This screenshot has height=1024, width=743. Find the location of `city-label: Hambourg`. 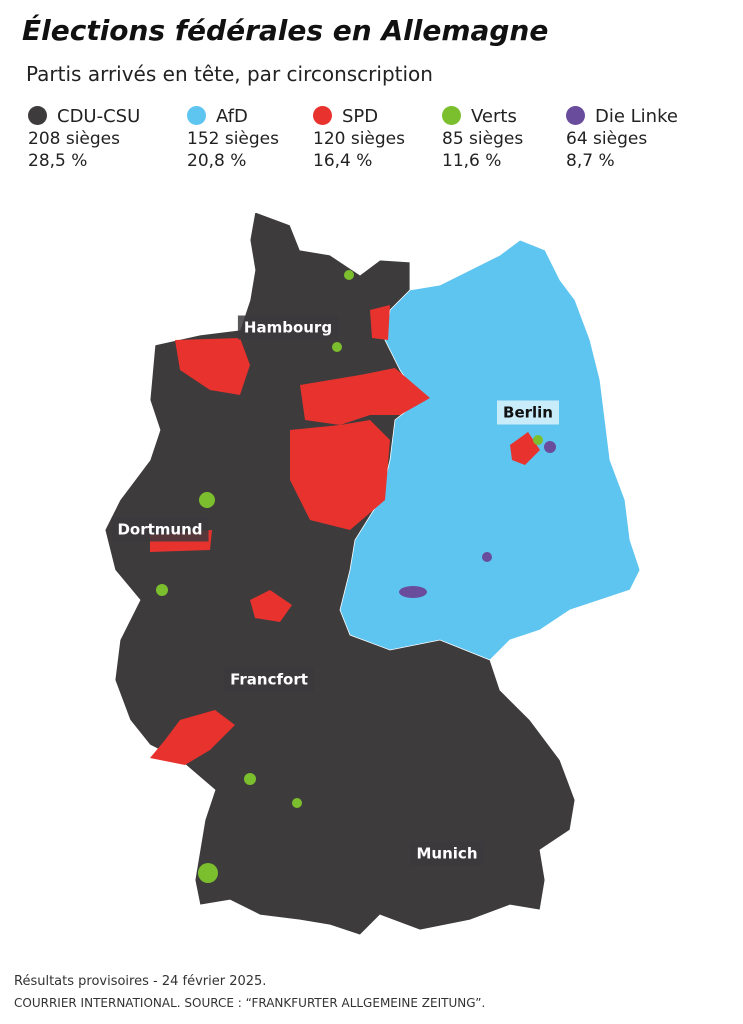

city-label: Hambourg is located at coordinates (288, 328).